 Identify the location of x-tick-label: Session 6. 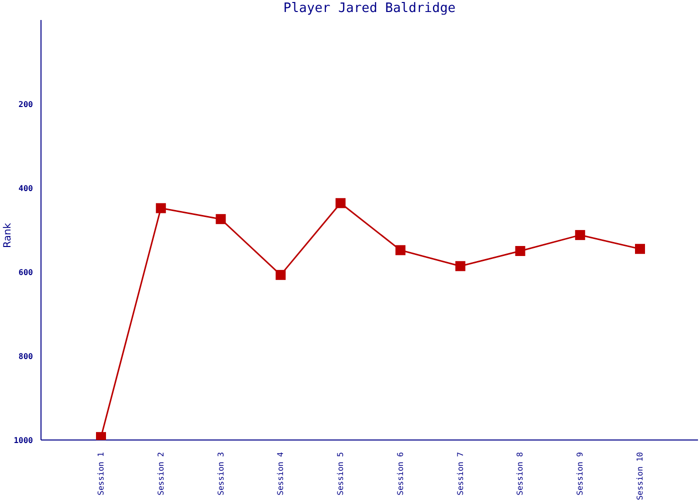
(400, 474).